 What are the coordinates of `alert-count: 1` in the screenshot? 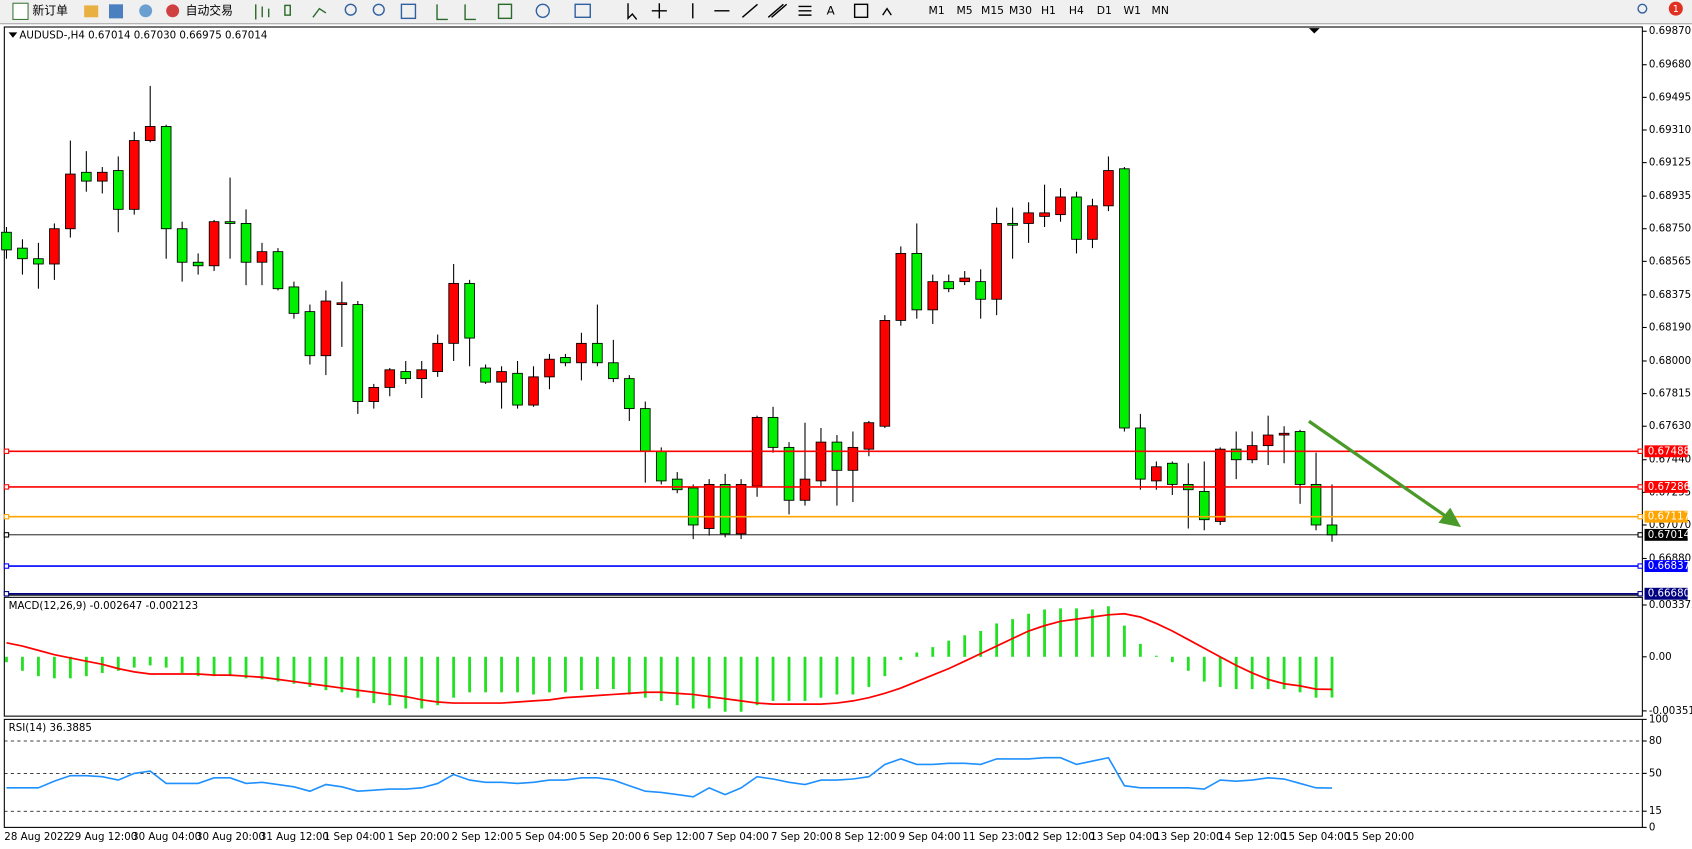 It's located at (1676, 9).